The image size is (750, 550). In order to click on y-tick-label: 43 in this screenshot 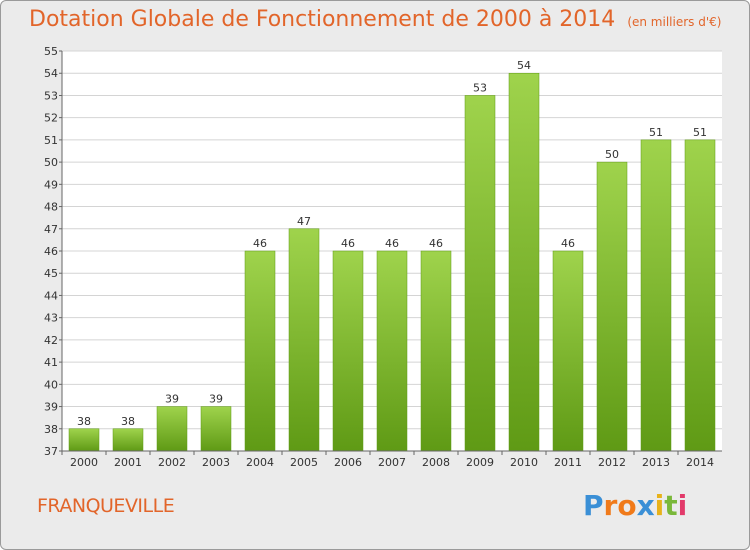, I will do `click(51, 318)`.